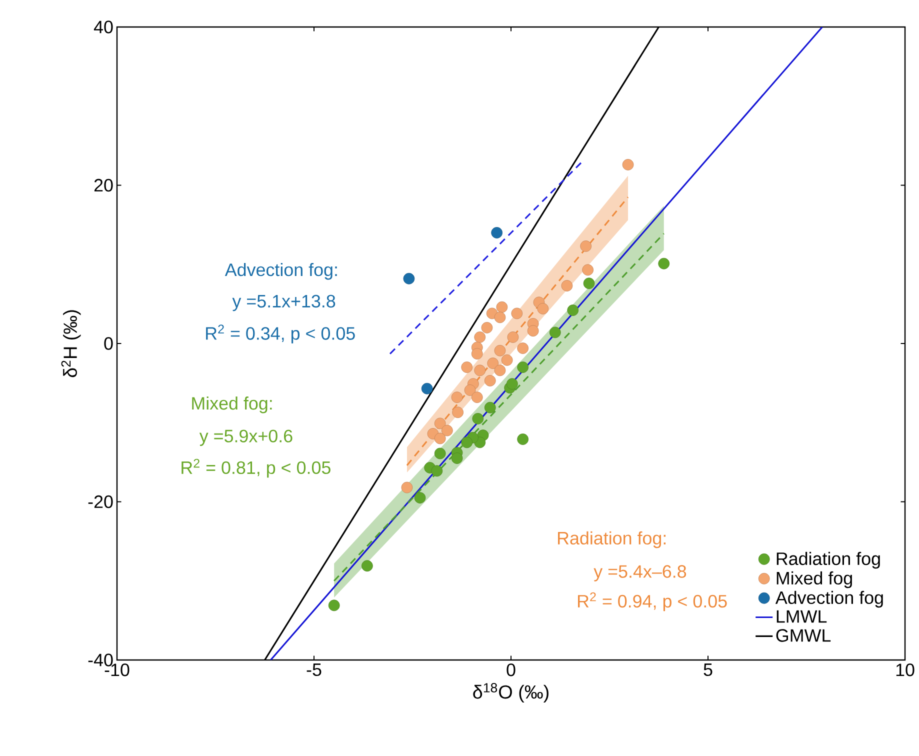 This screenshot has width=919, height=756. Describe the element at coordinates (803, 635) in the screenshot. I see `legend-label: GMWL` at that location.